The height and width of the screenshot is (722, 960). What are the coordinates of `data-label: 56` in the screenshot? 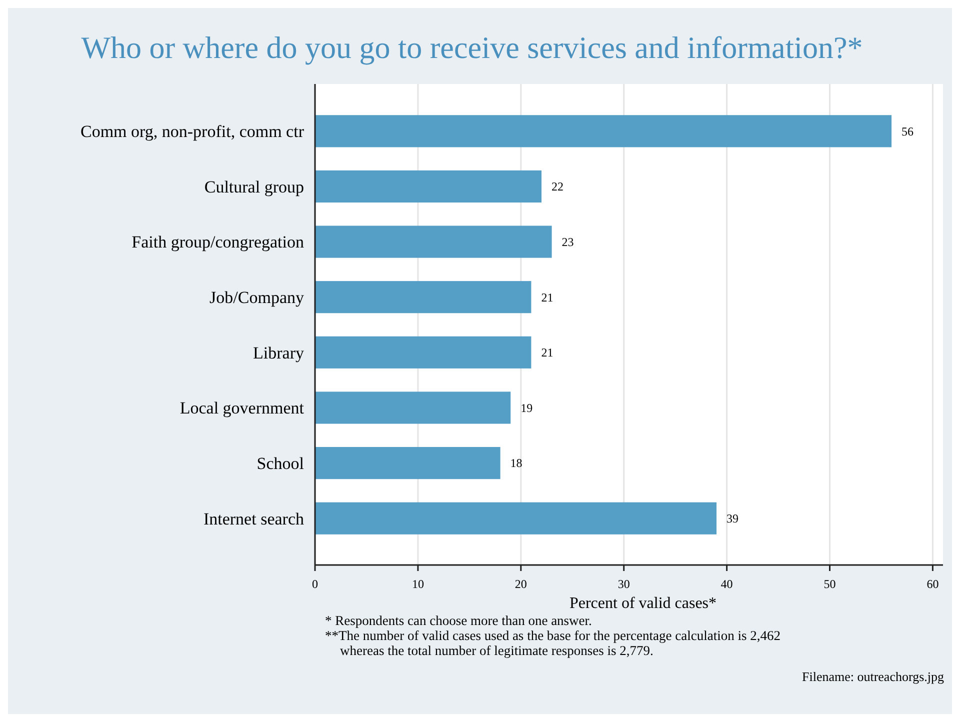 It's located at (908, 131).